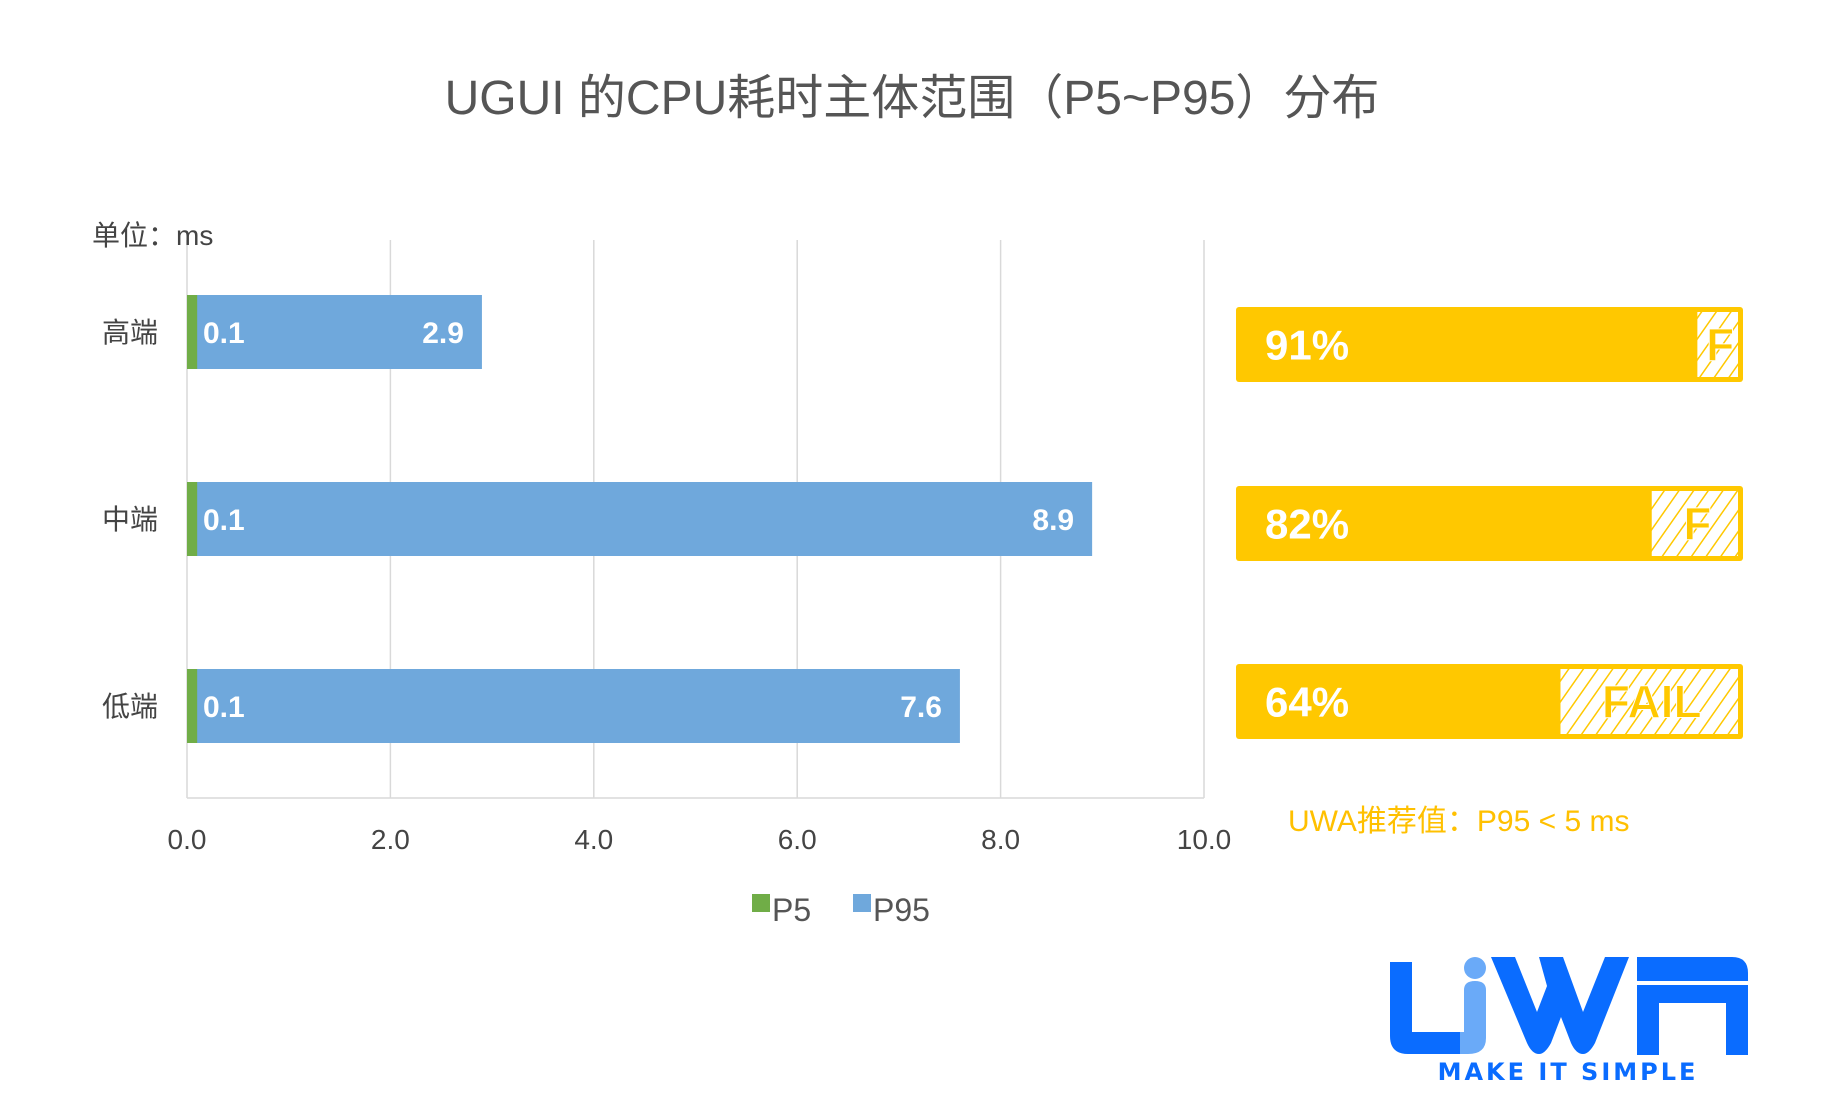  What do you see at coordinates (1560, 1005) in the screenshot?
I see `logo-letter-w` at bounding box center [1560, 1005].